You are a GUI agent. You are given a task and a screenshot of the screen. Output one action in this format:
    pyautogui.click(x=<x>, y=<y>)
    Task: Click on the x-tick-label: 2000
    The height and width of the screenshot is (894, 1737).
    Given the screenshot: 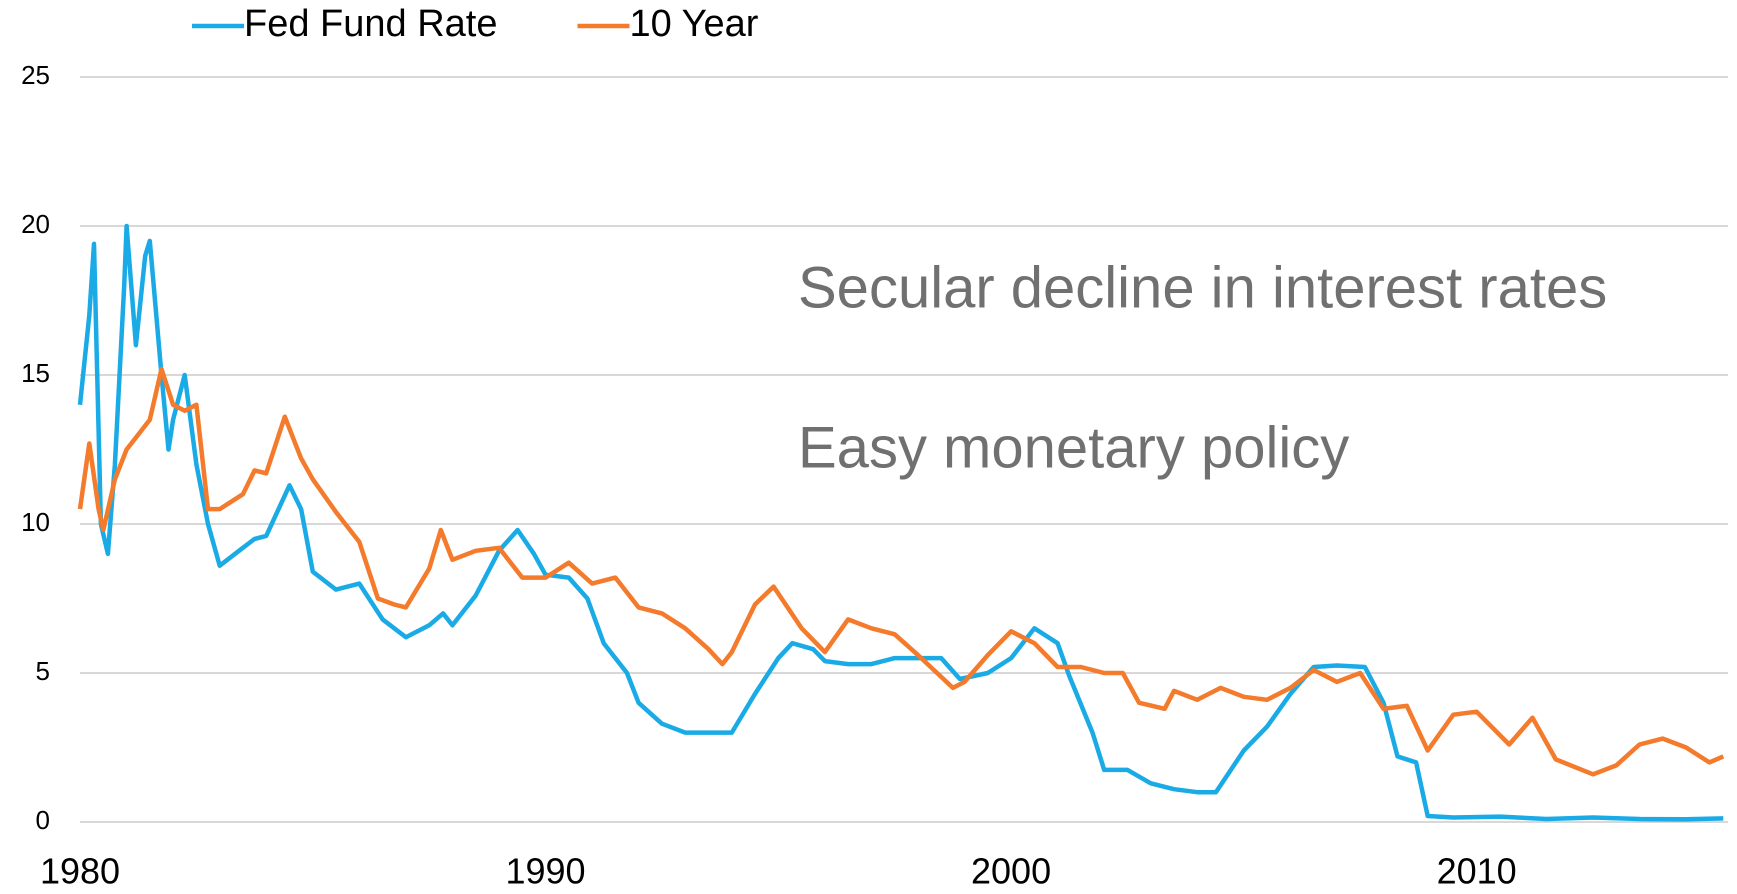 What is the action you would take?
    pyautogui.click(x=1011, y=871)
    